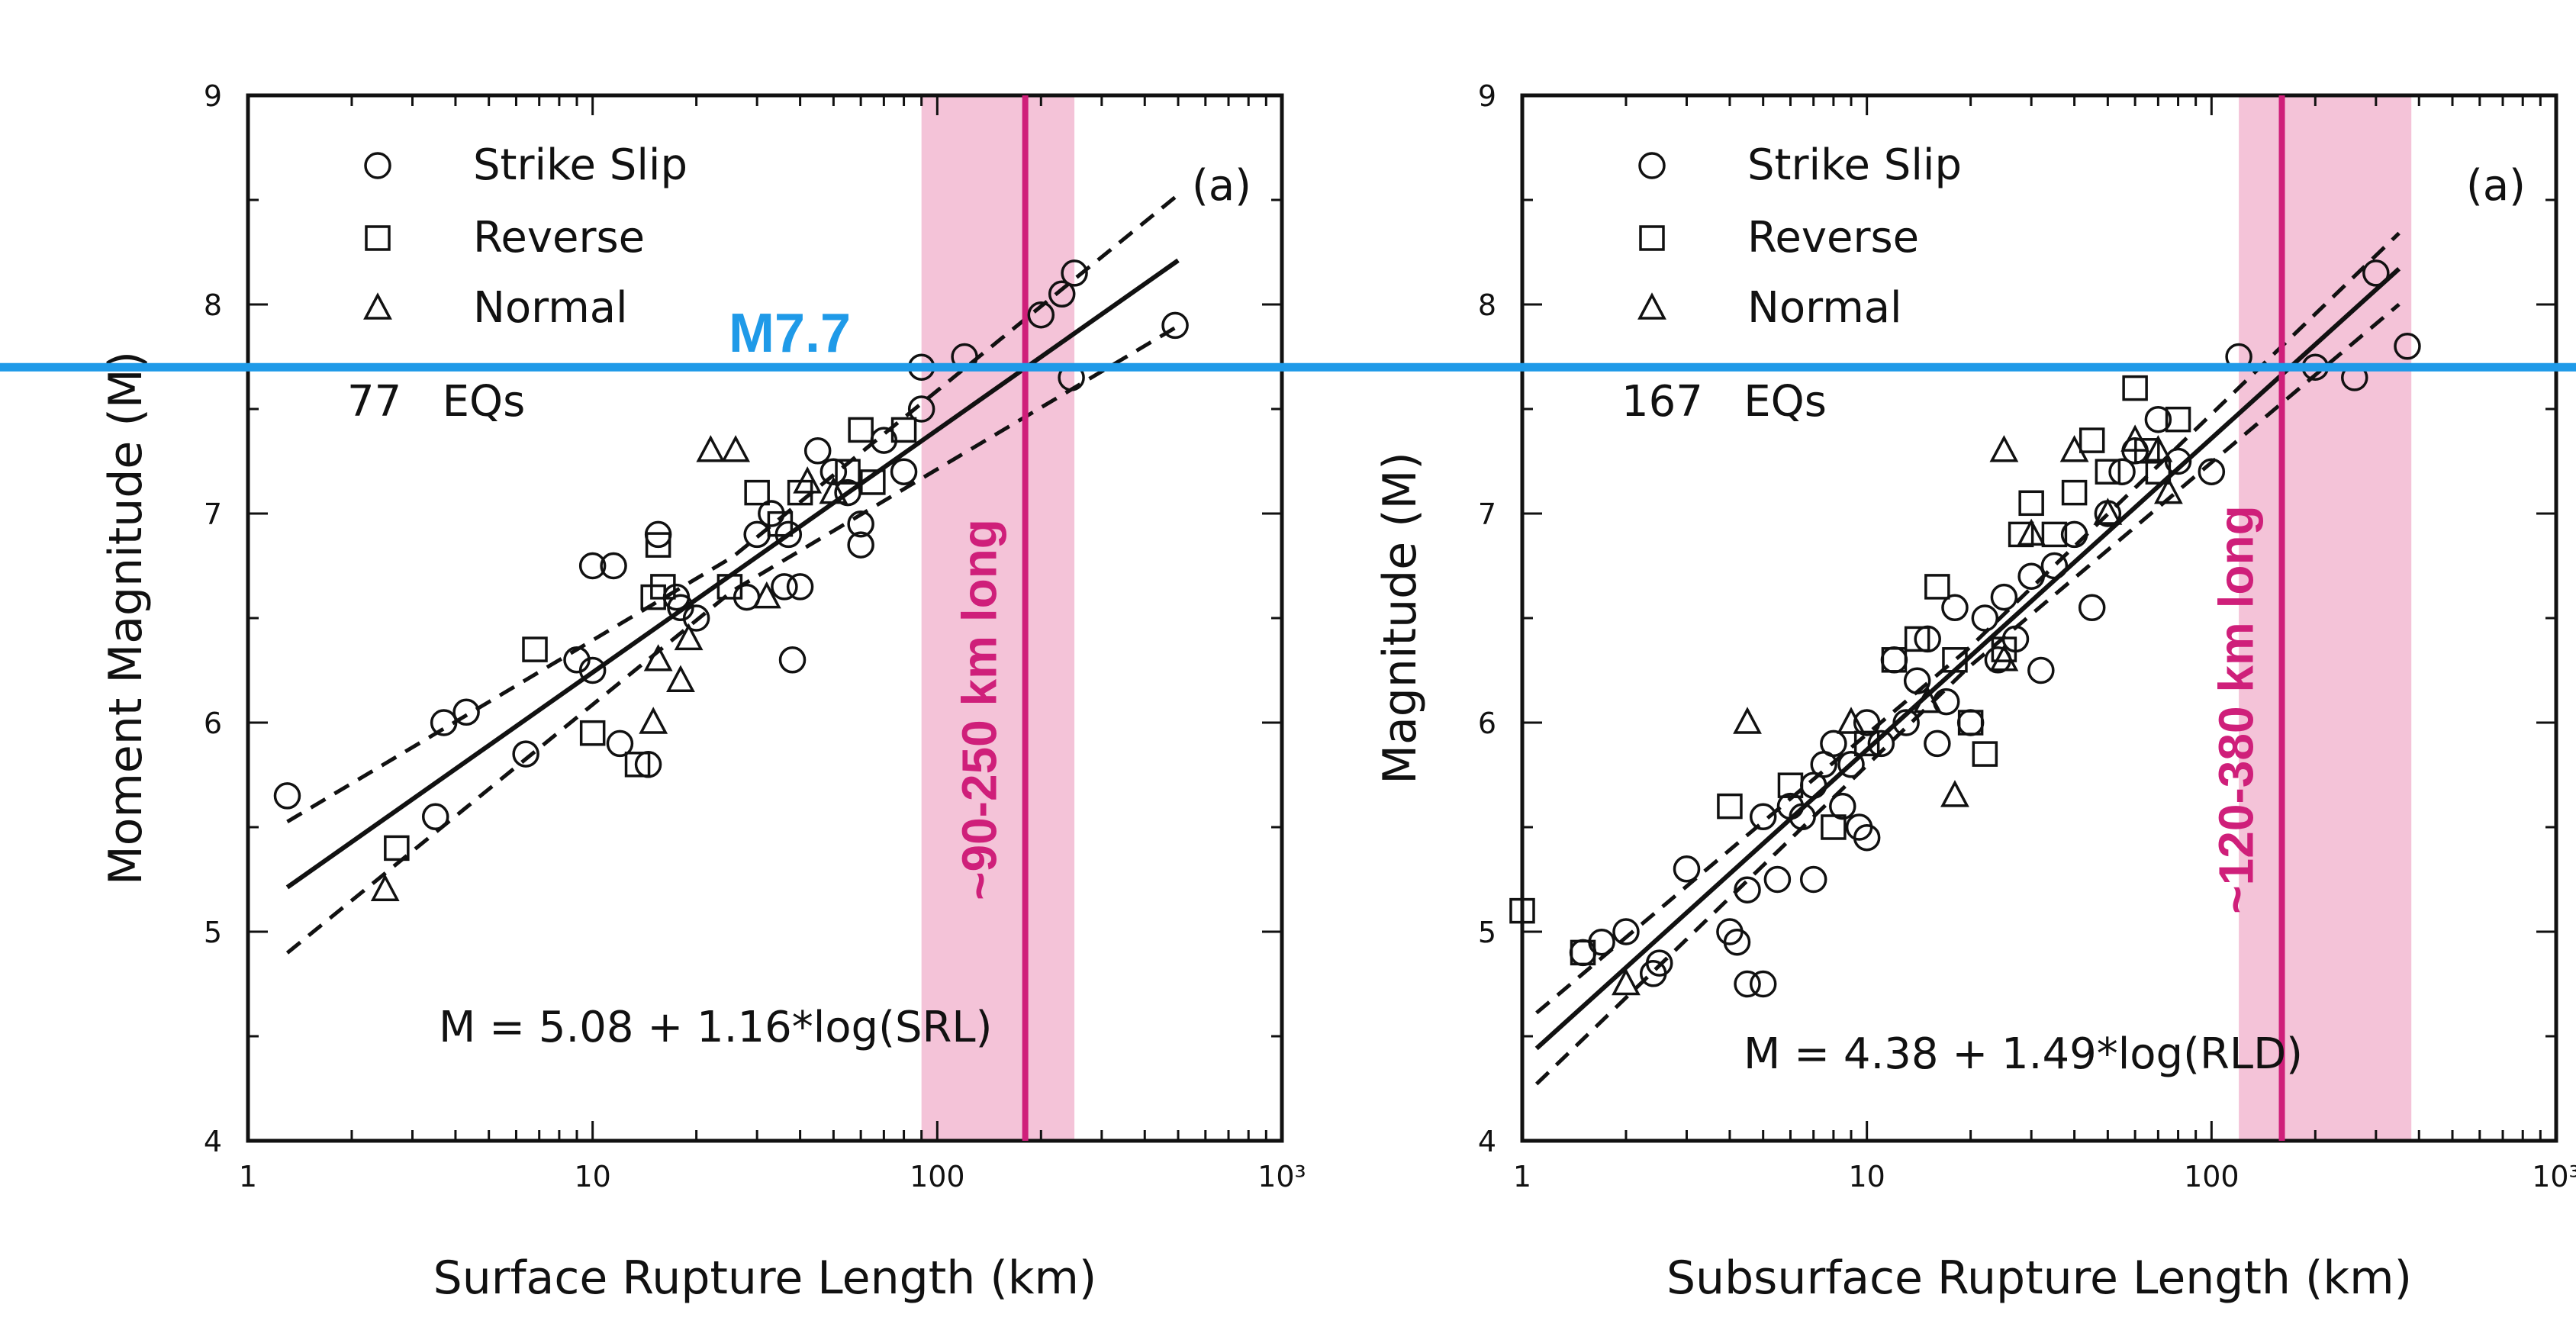 Image resolution: width=2576 pixels, height=1343 pixels. What do you see at coordinates (998, 618) in the screenshot?
I see `highlight-band` at bounding box center [998, 618].